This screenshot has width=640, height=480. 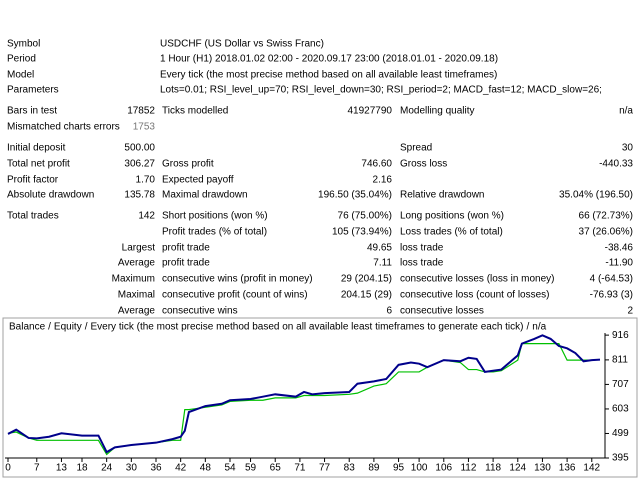 What do you see at coordinates (200, 311) in the screenshot?
I see `stat-label: consecutive wins` at bounding box center [200, 311].